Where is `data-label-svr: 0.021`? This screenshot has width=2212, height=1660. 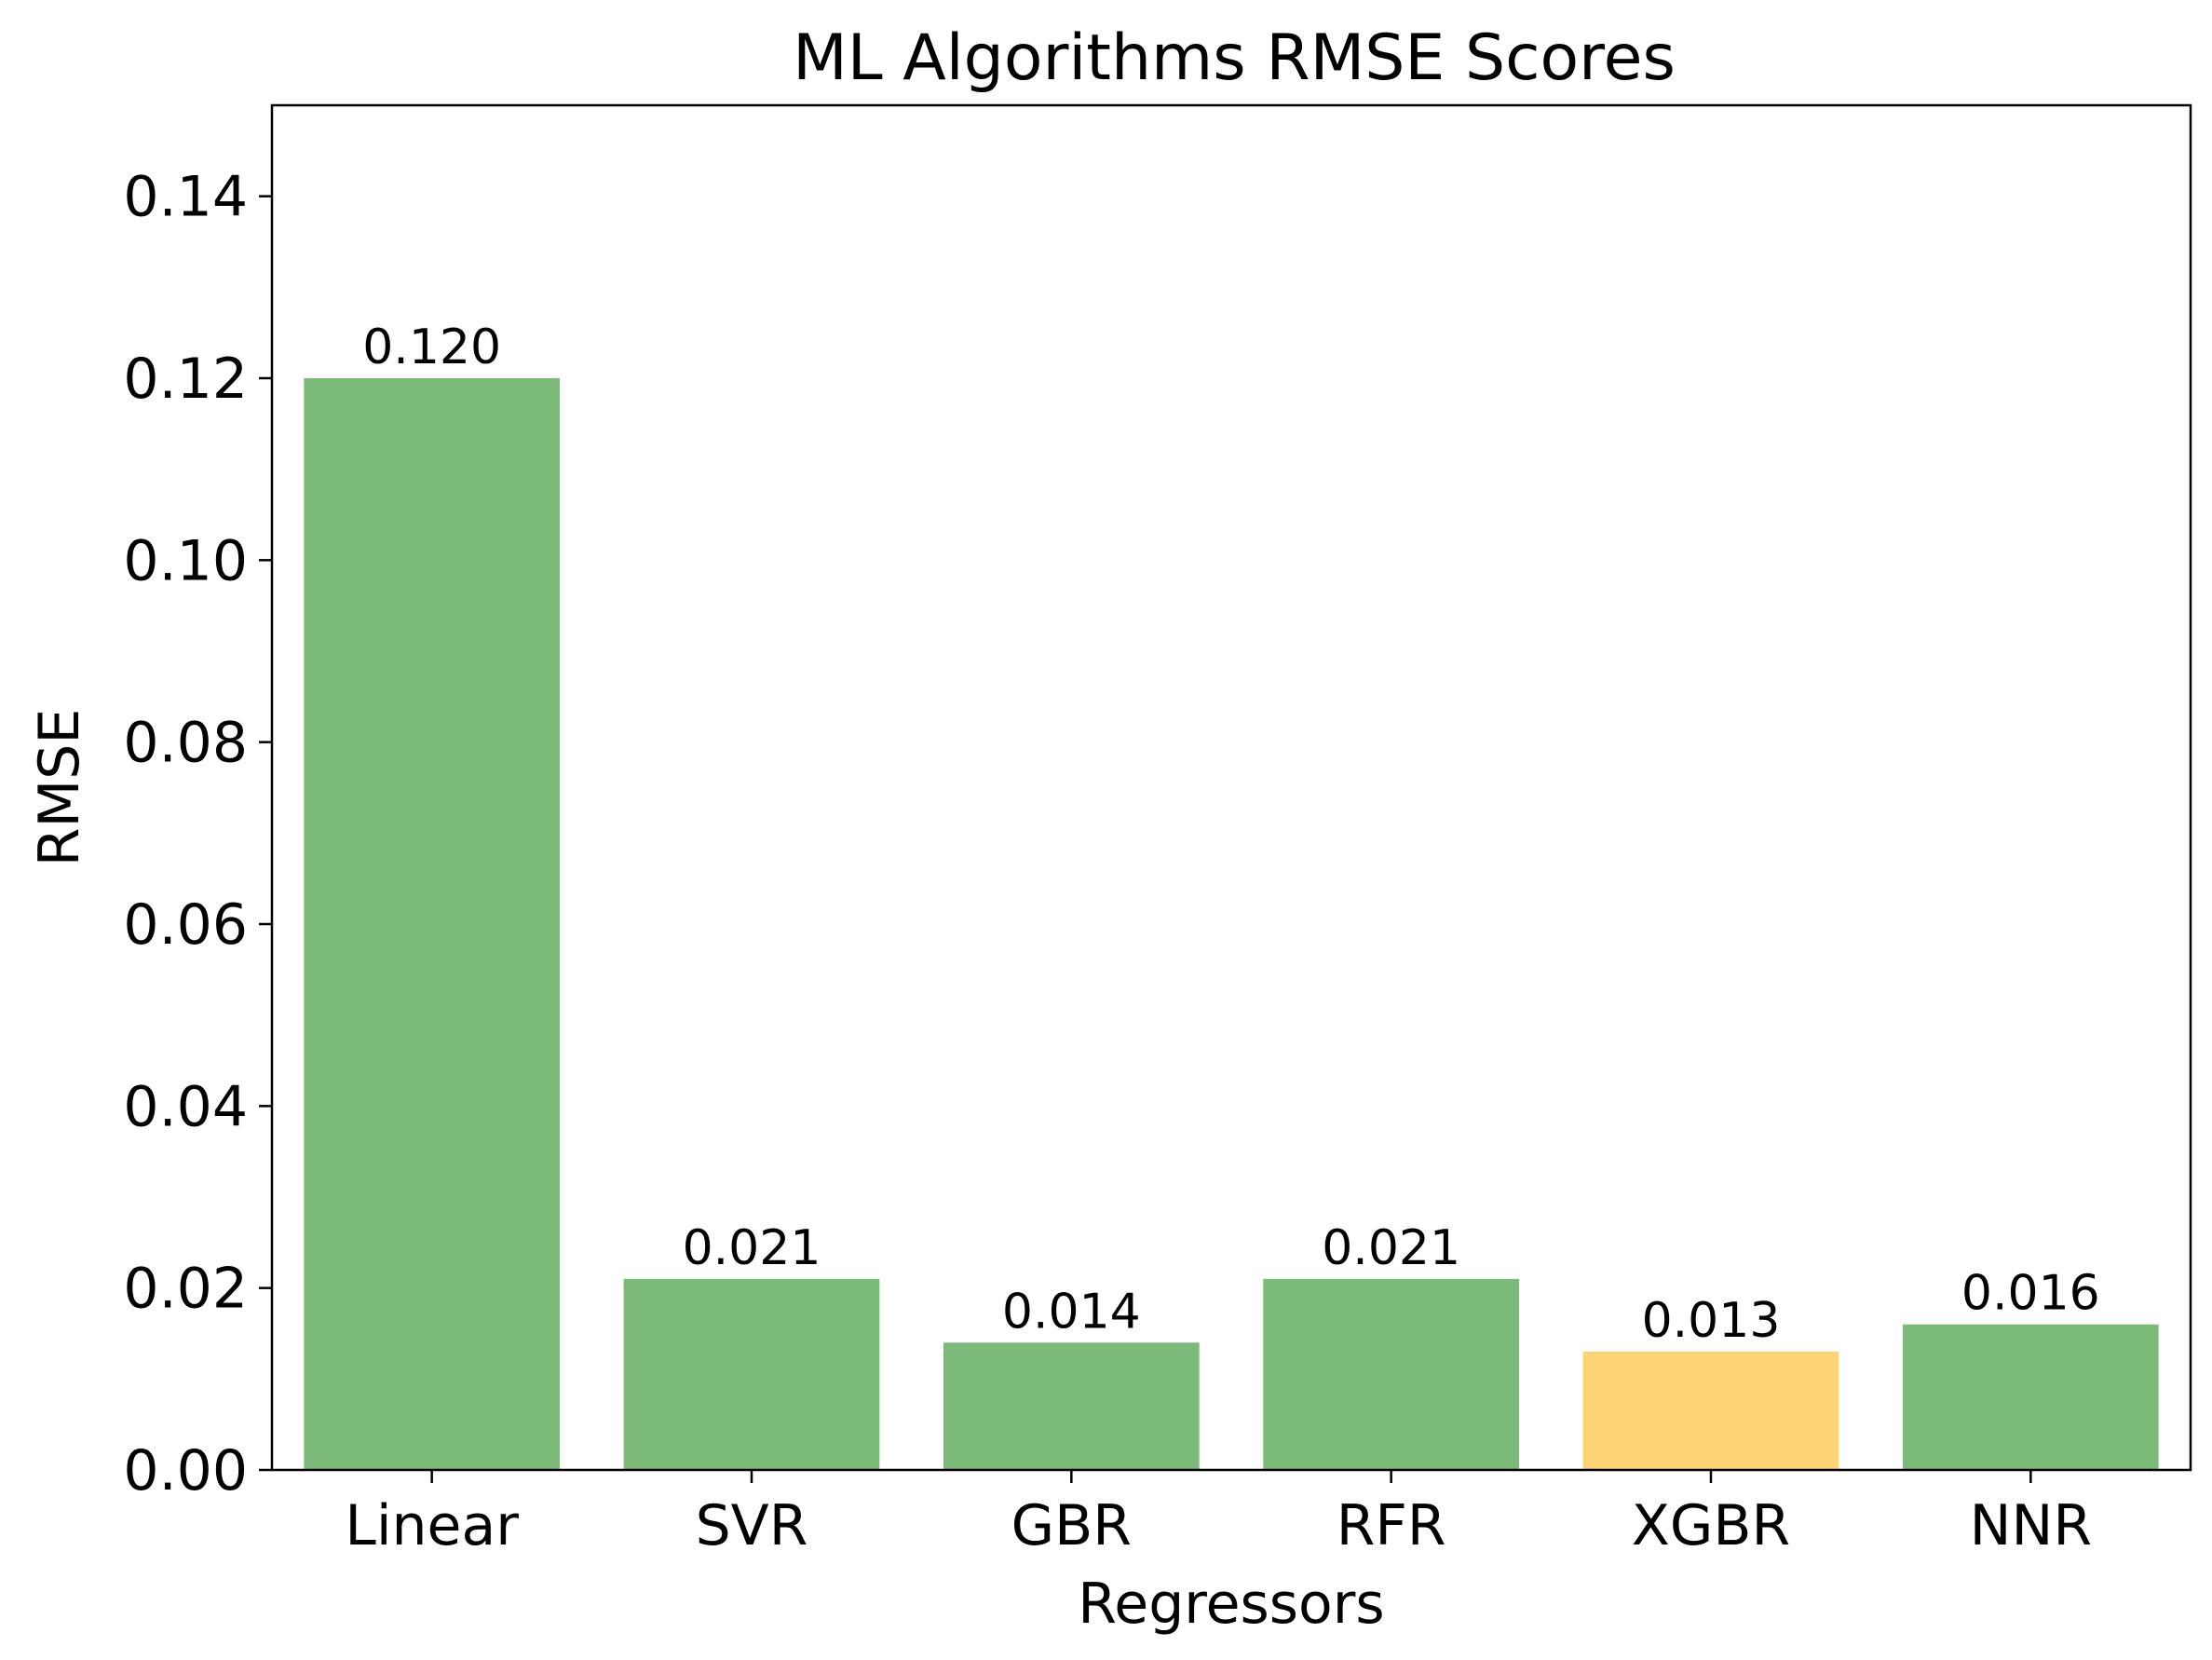
data-label-svr: 0.021 is located at coordinates (752, 1248).